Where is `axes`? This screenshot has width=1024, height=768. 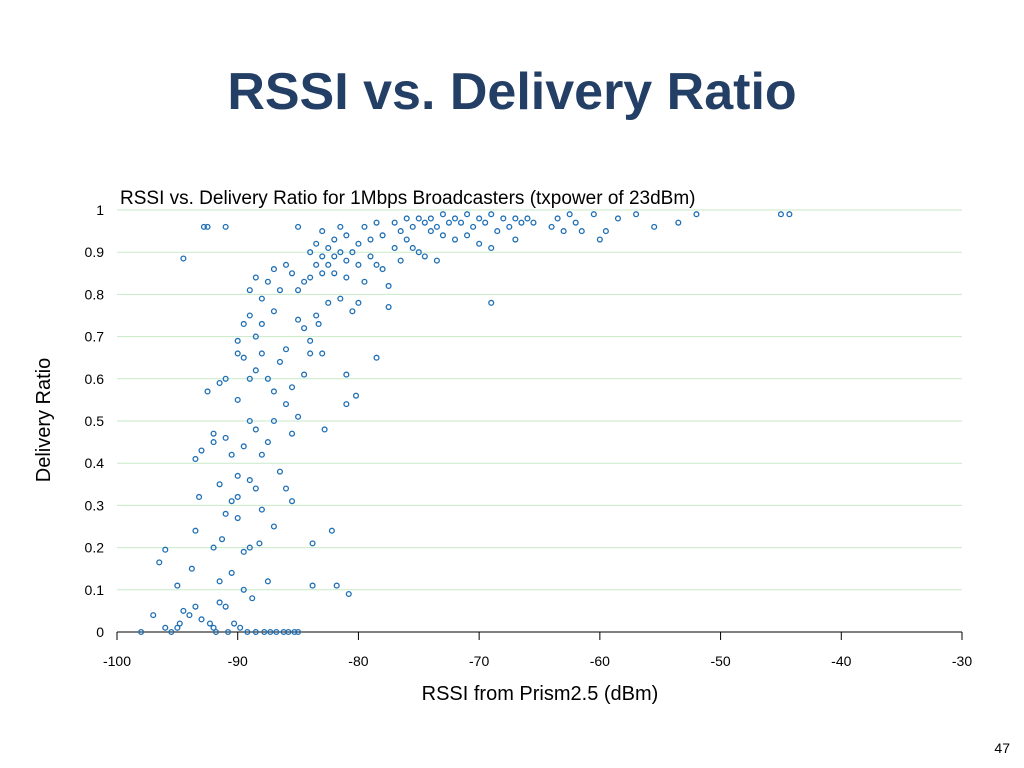 axes is located at coordinates (539, 635).